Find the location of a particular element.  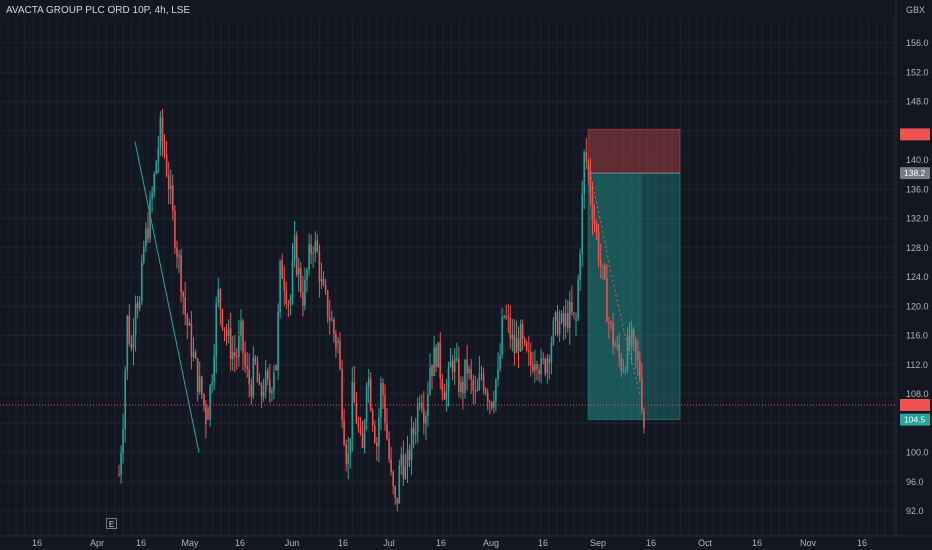

y-tick-label: 96.0 is located at coordinates (915, 482).